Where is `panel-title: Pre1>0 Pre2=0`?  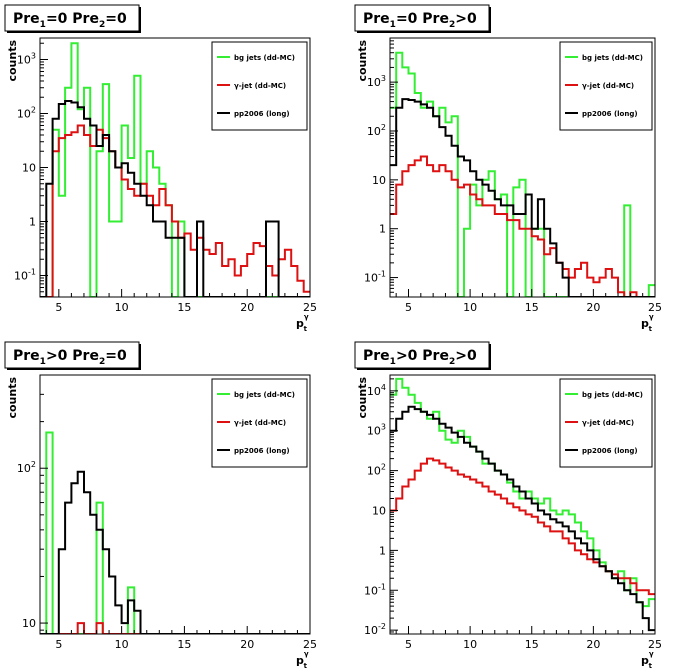 panel-title: Pre1>0 Pre2=0 is located at coordinates (70, 357).